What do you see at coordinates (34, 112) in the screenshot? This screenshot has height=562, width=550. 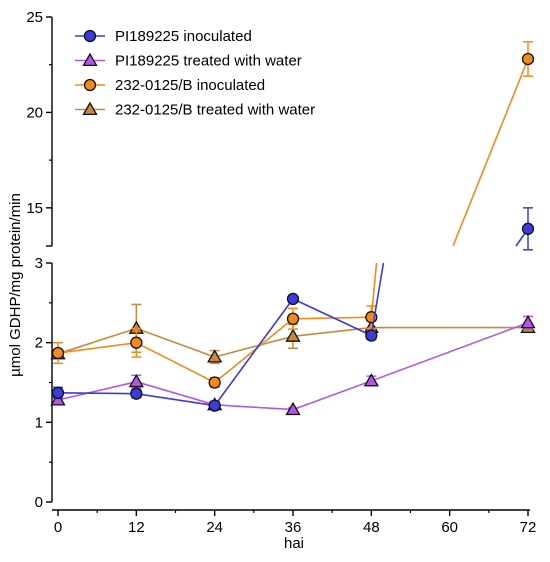 I see `y-tick-label: 20` at bounding box center [34, 112].